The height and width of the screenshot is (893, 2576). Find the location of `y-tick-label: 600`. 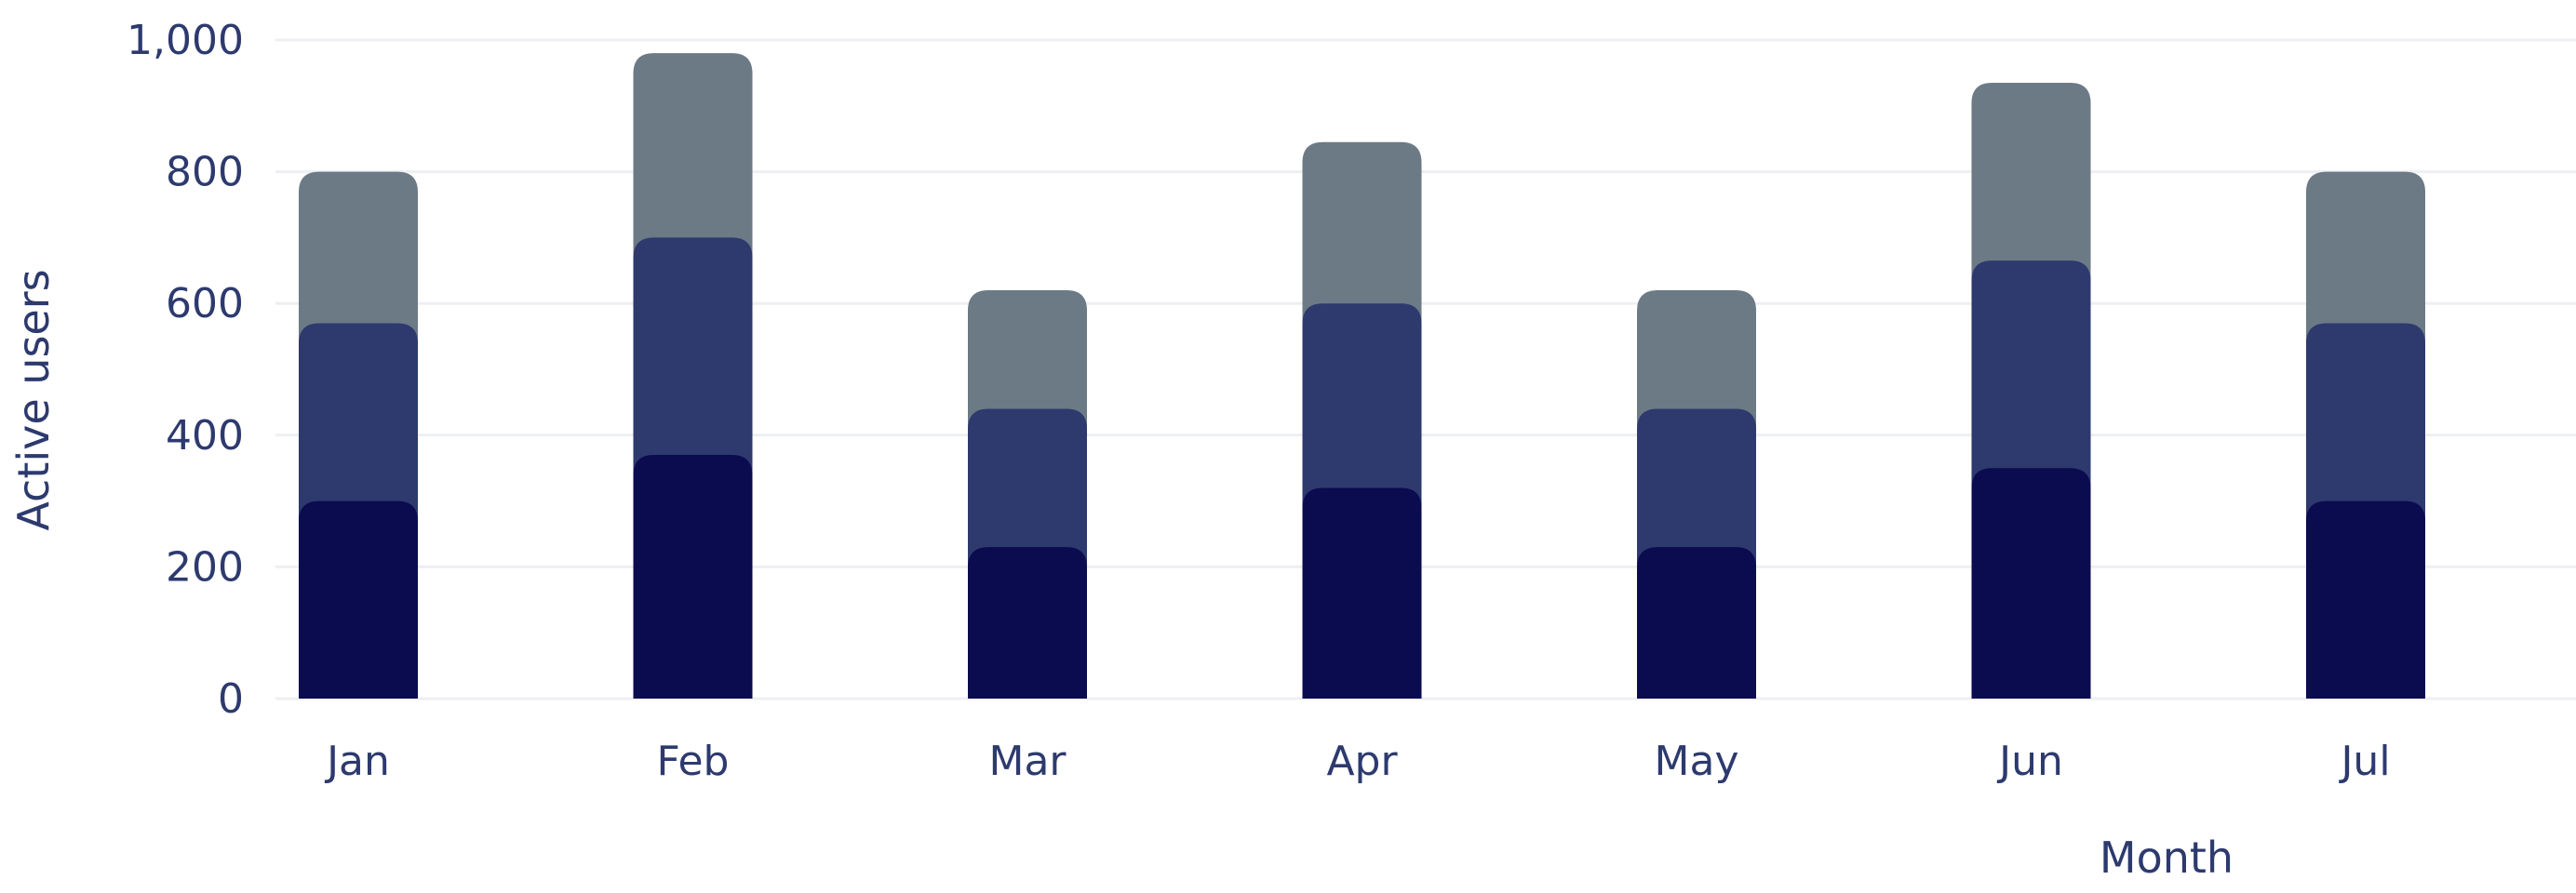

y-tick-label: 600 is located at coordinates (205, 303).